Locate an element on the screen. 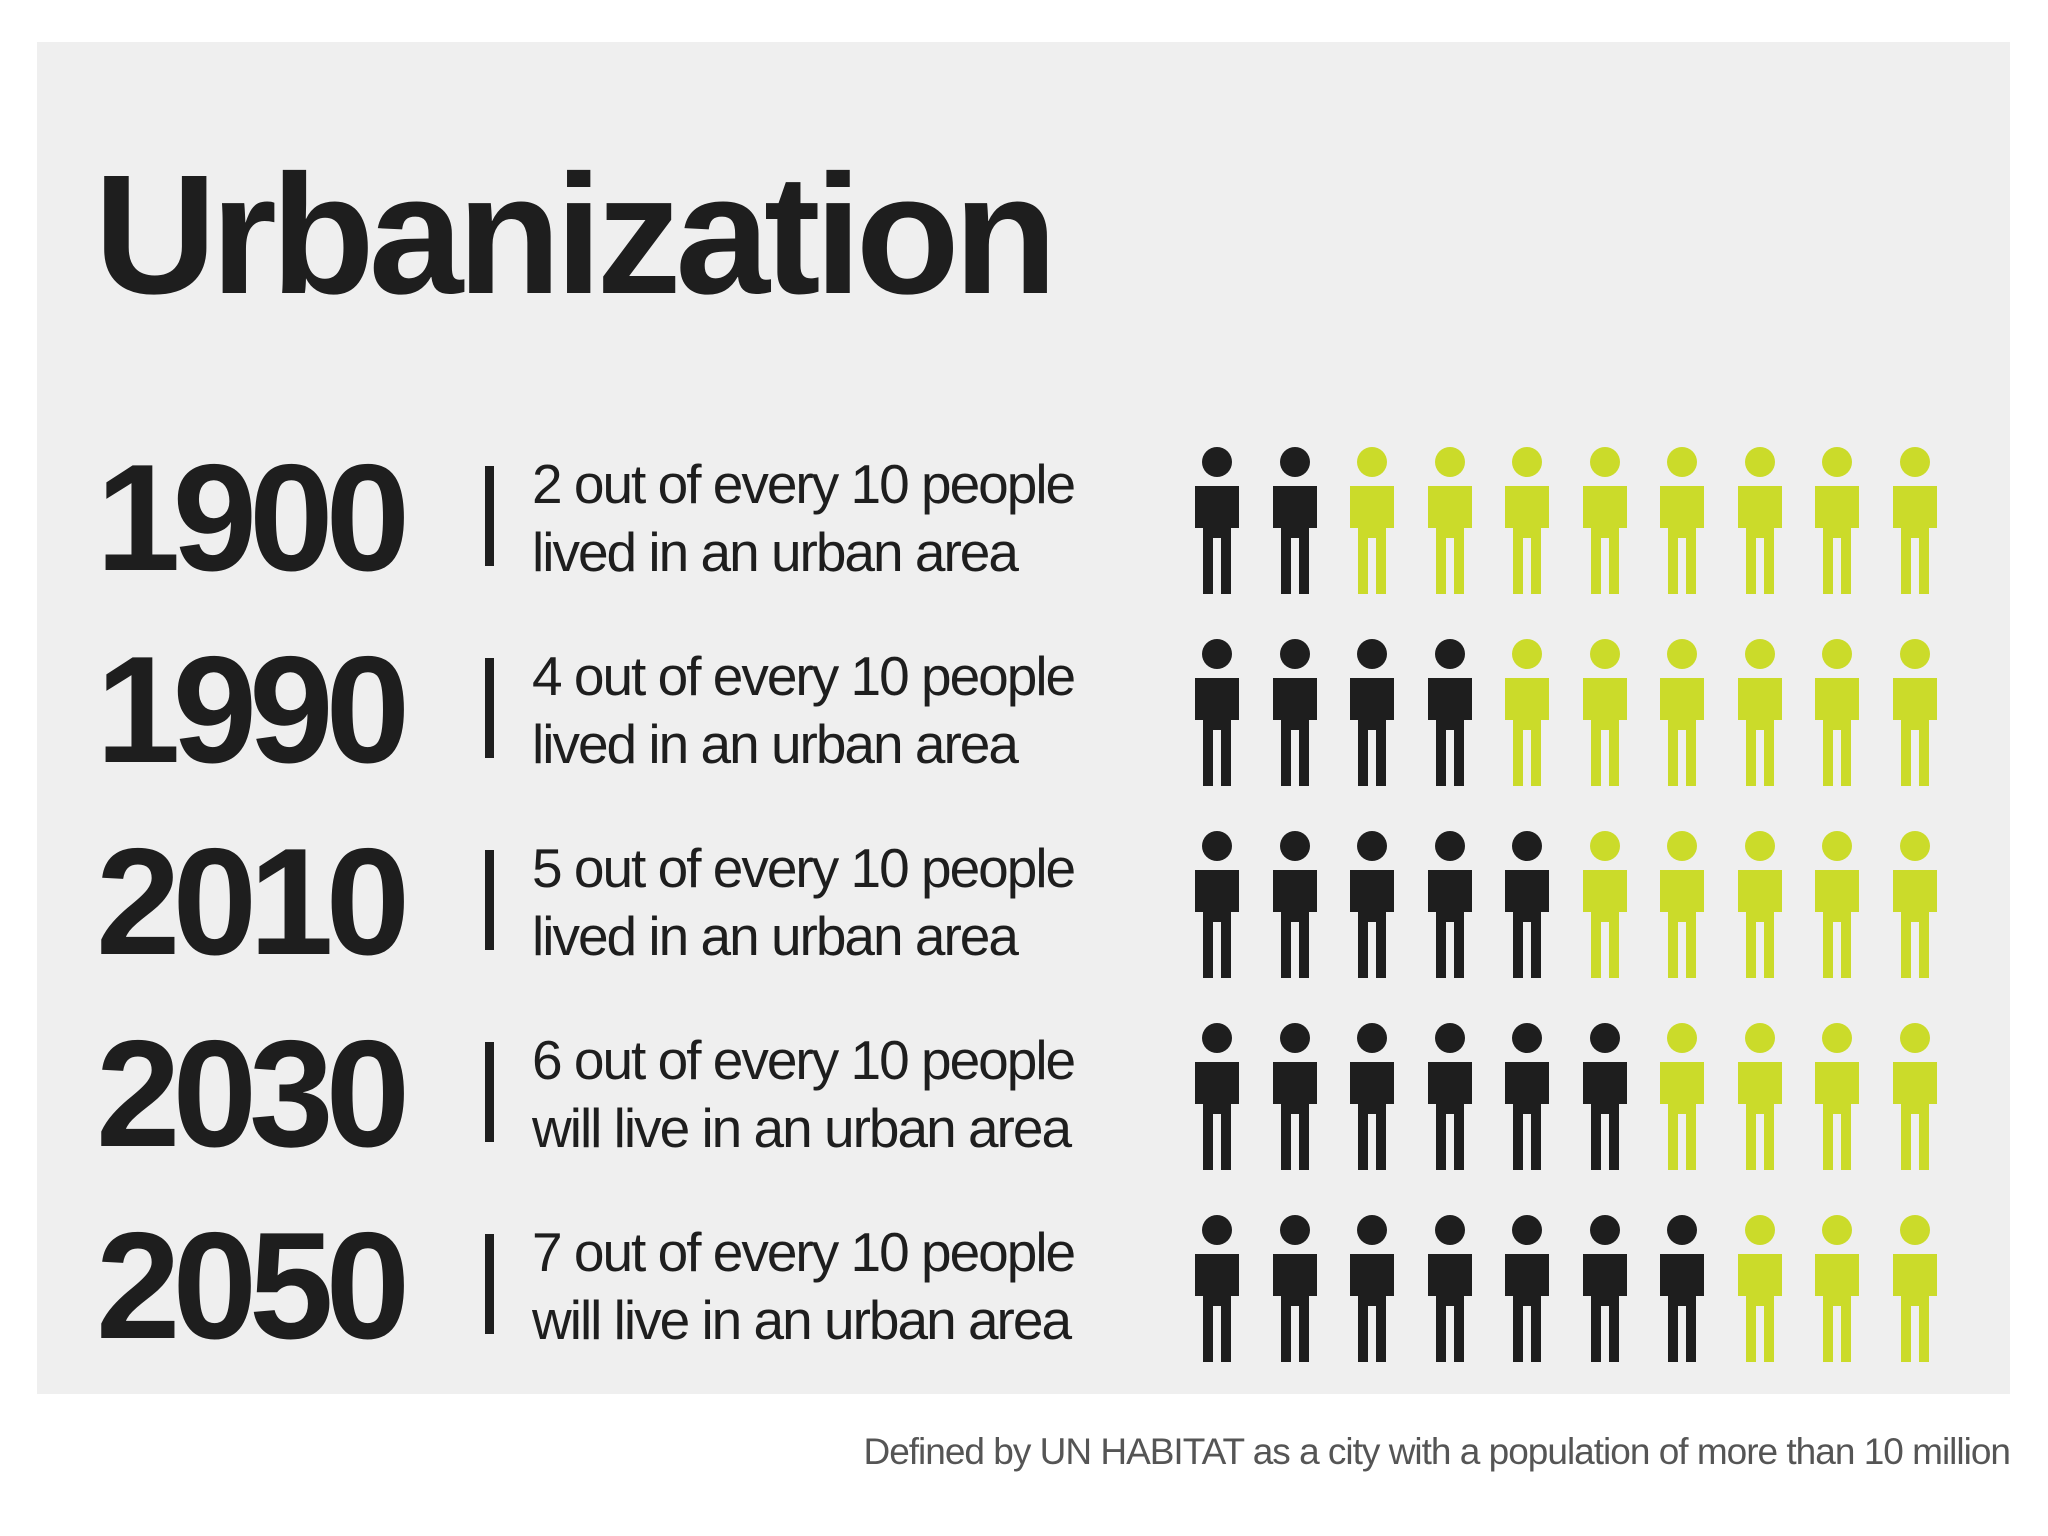  description-line-1: 4 out of every 10 people is located at coordinates (804, 676).